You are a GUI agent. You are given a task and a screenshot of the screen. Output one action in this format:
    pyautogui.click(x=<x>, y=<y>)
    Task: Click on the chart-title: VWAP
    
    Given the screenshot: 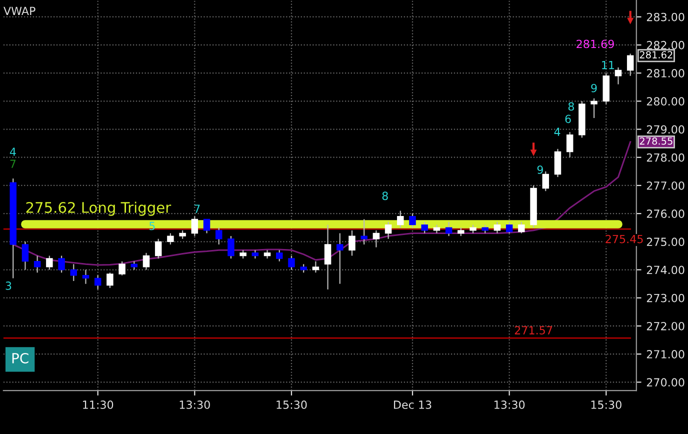 What is the action you would take?
    pyautogui.click(x=20, y=10)
    